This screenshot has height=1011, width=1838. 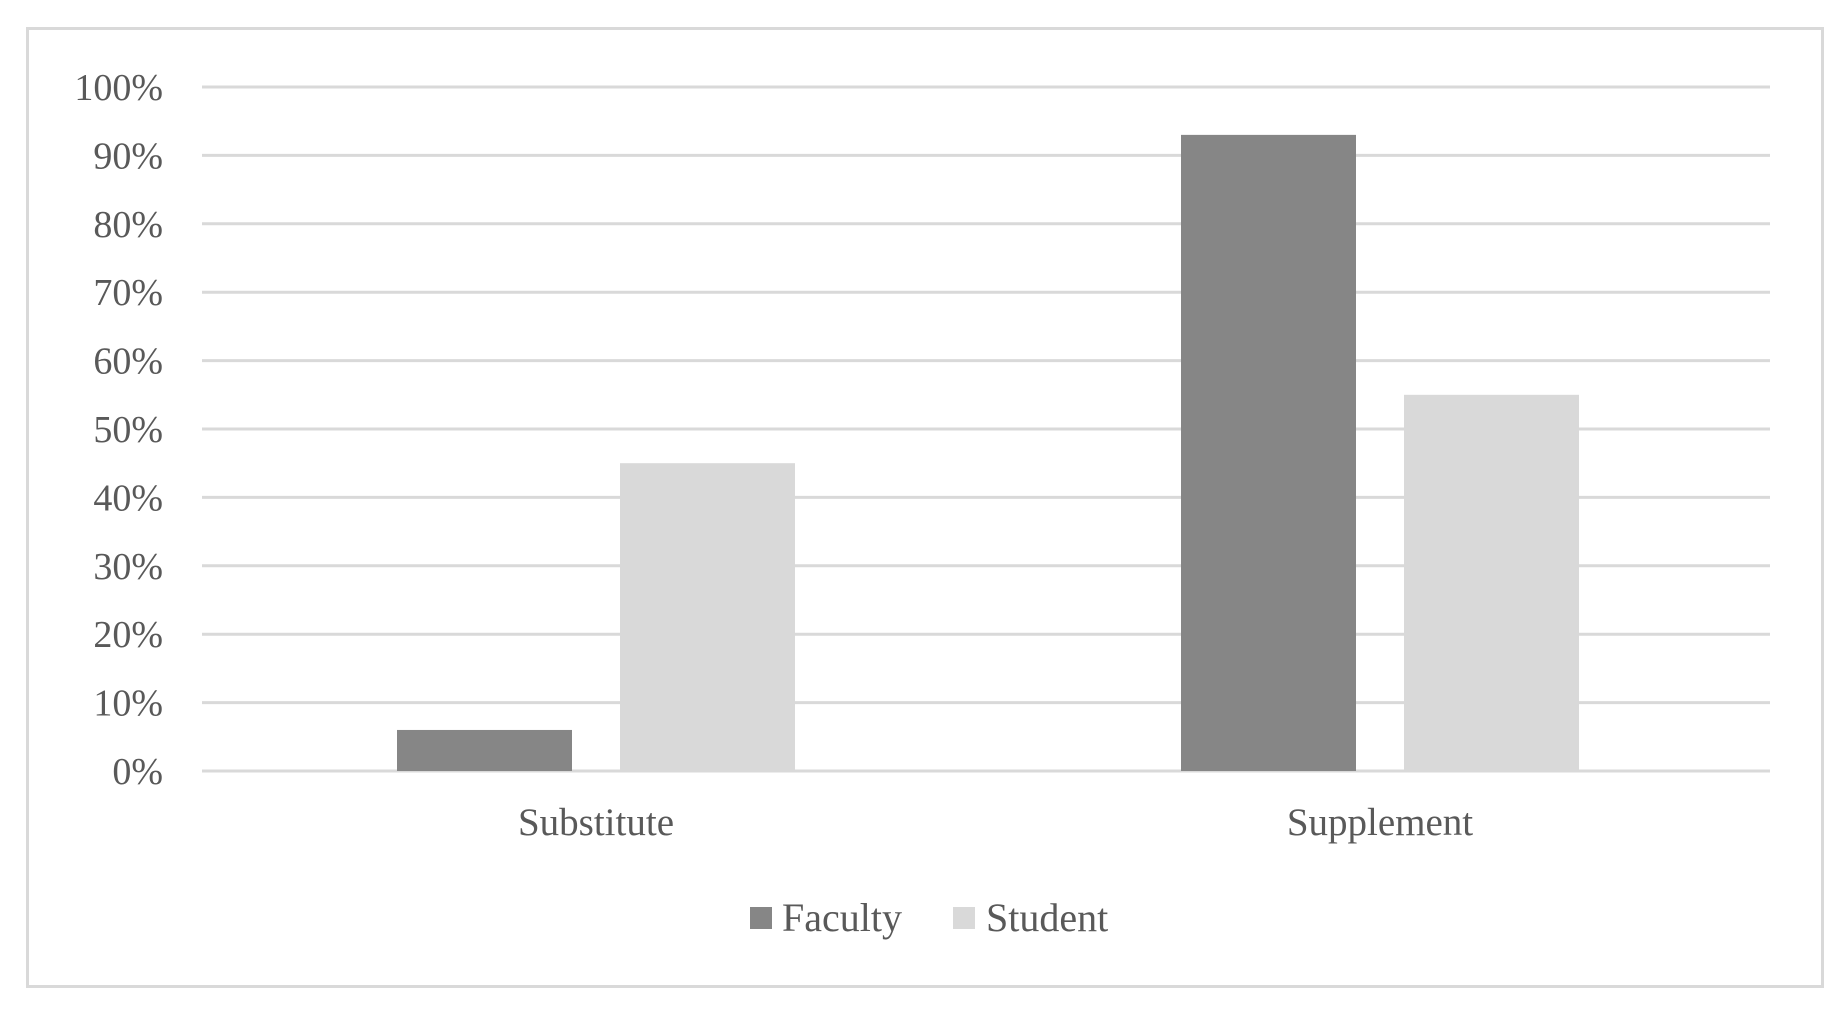 What do you see at coordinates (128, 293) in the screenshot?
I see `y-tick-label: 70%` at bounding box center [128, 293].